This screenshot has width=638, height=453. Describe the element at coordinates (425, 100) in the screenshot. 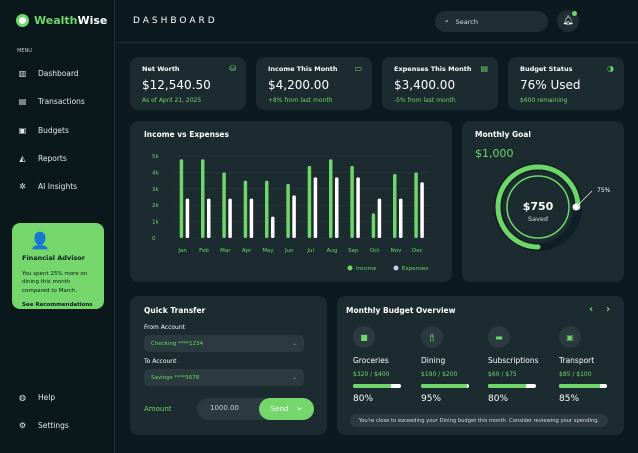

I see `stat-sub: -5% from last month` at that location.